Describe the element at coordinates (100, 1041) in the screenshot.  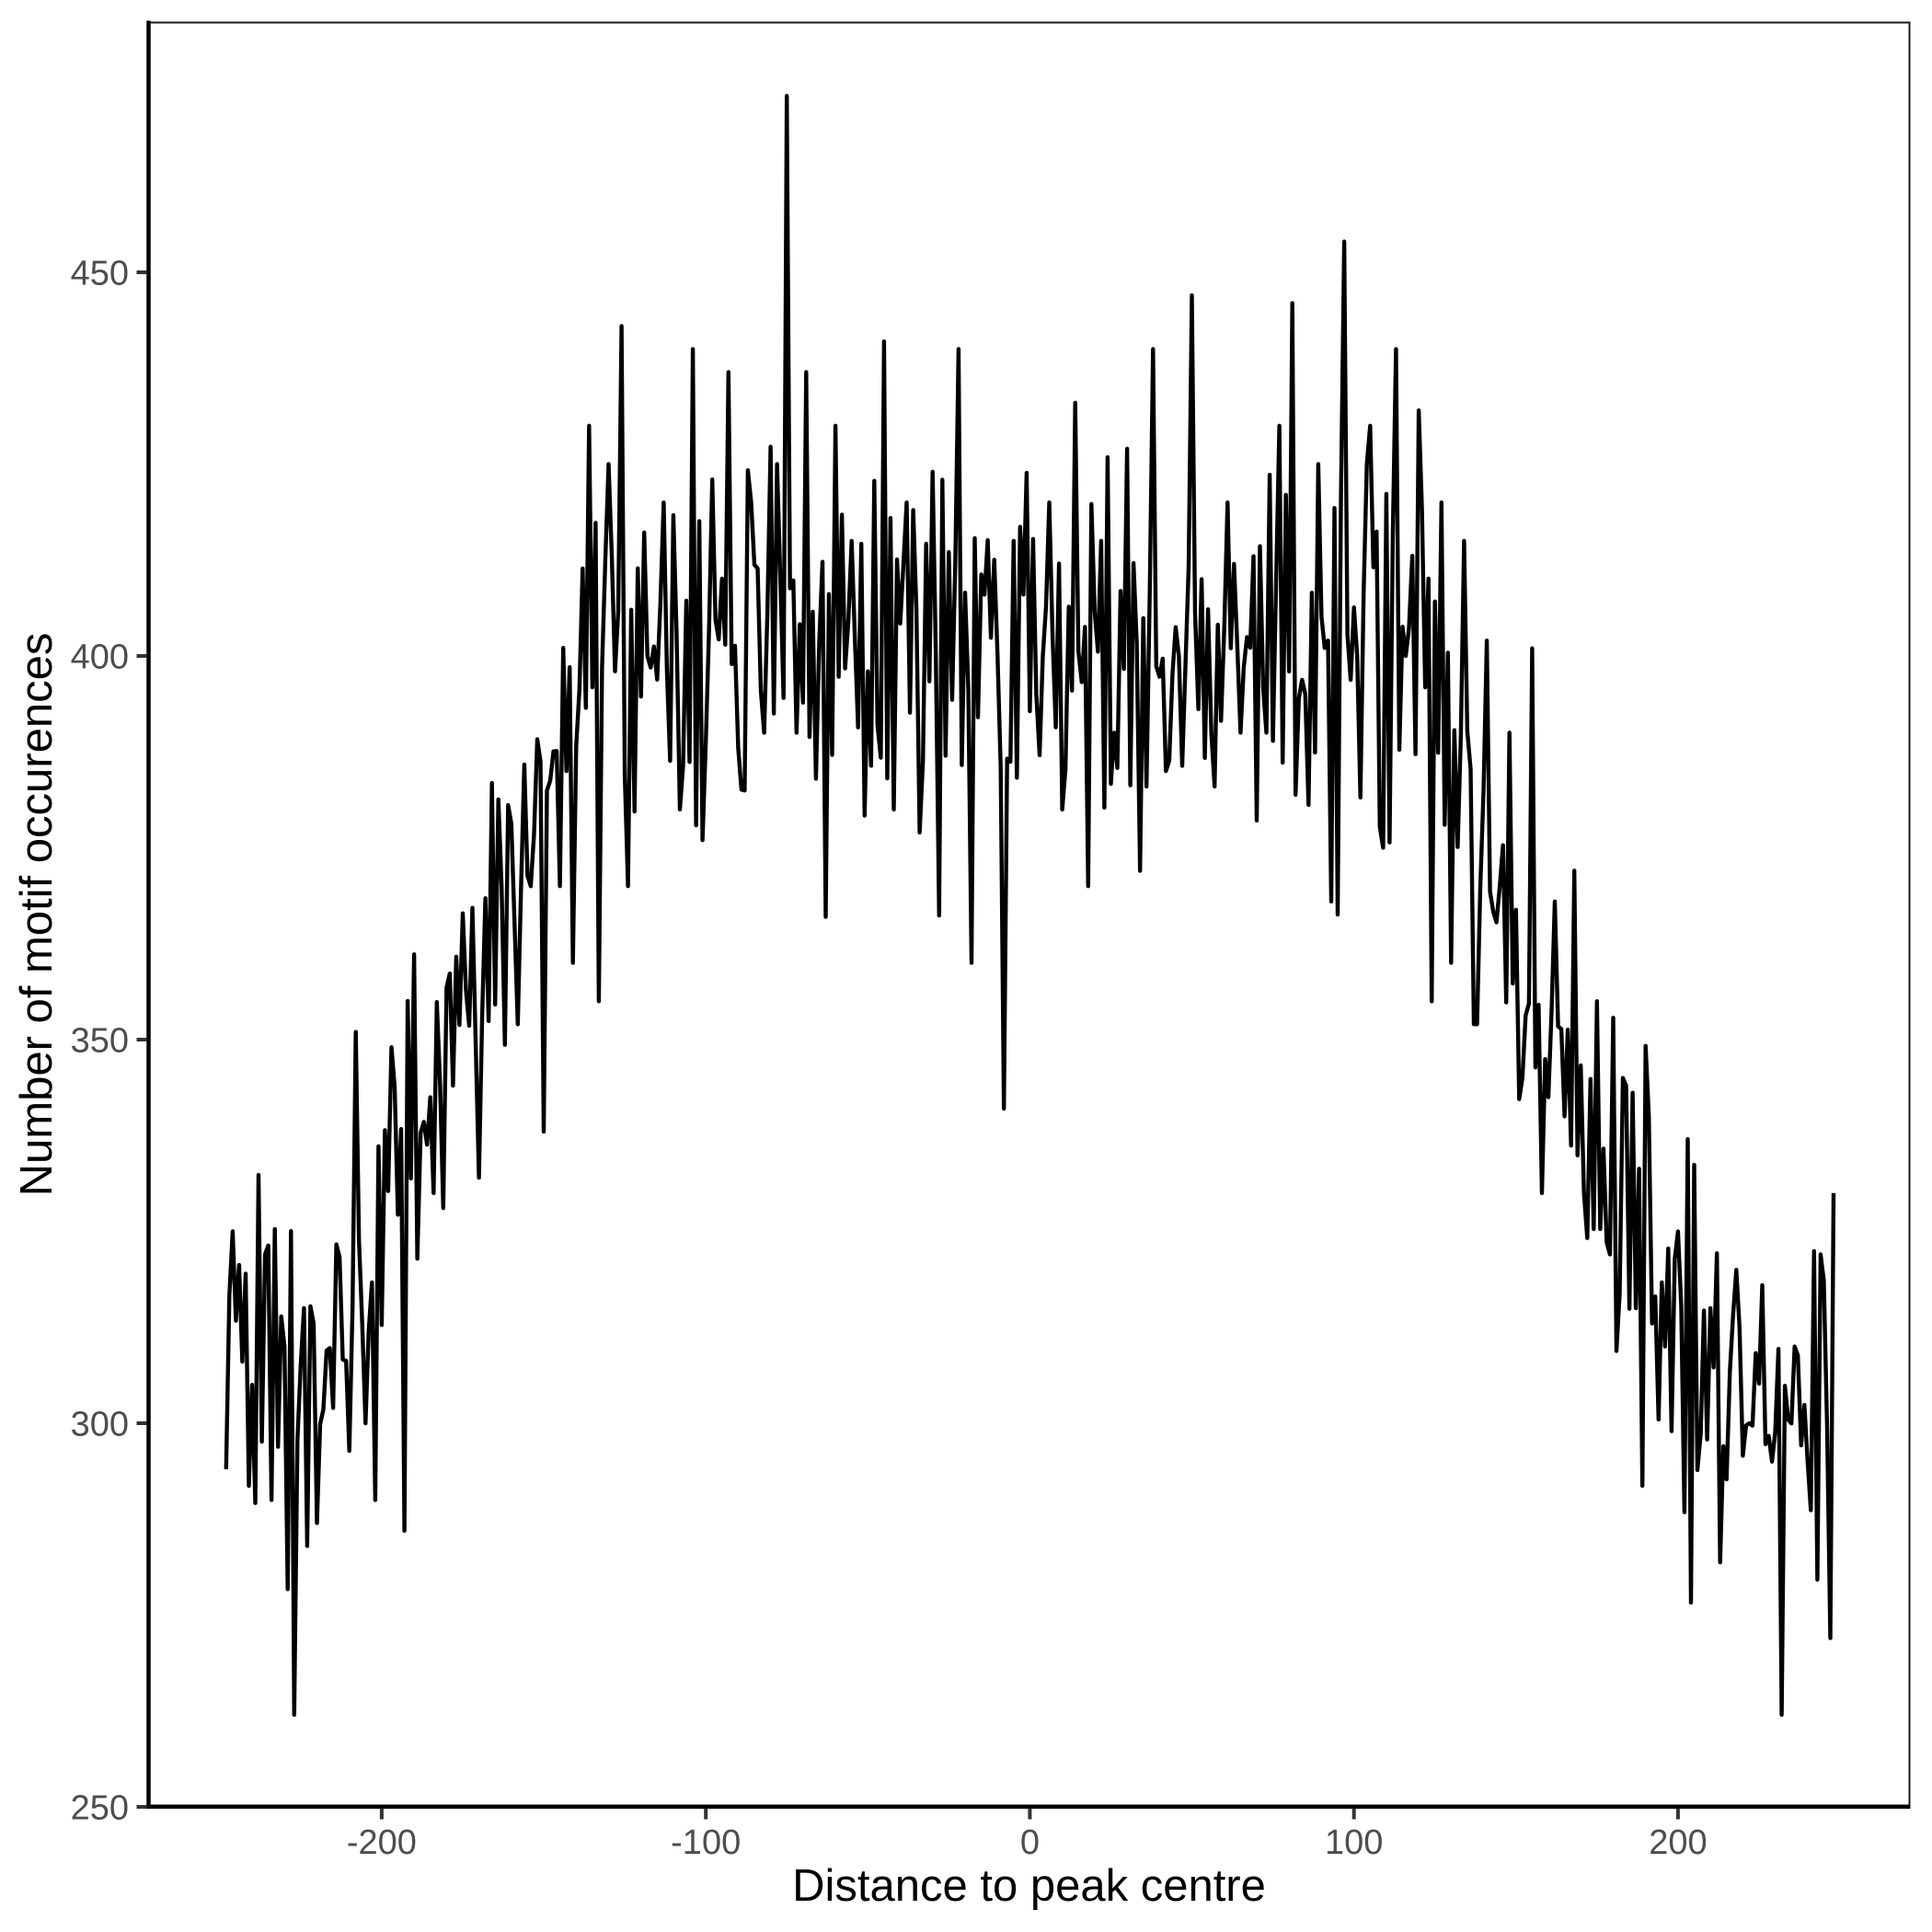
I see `svg-text: 350` at that location.